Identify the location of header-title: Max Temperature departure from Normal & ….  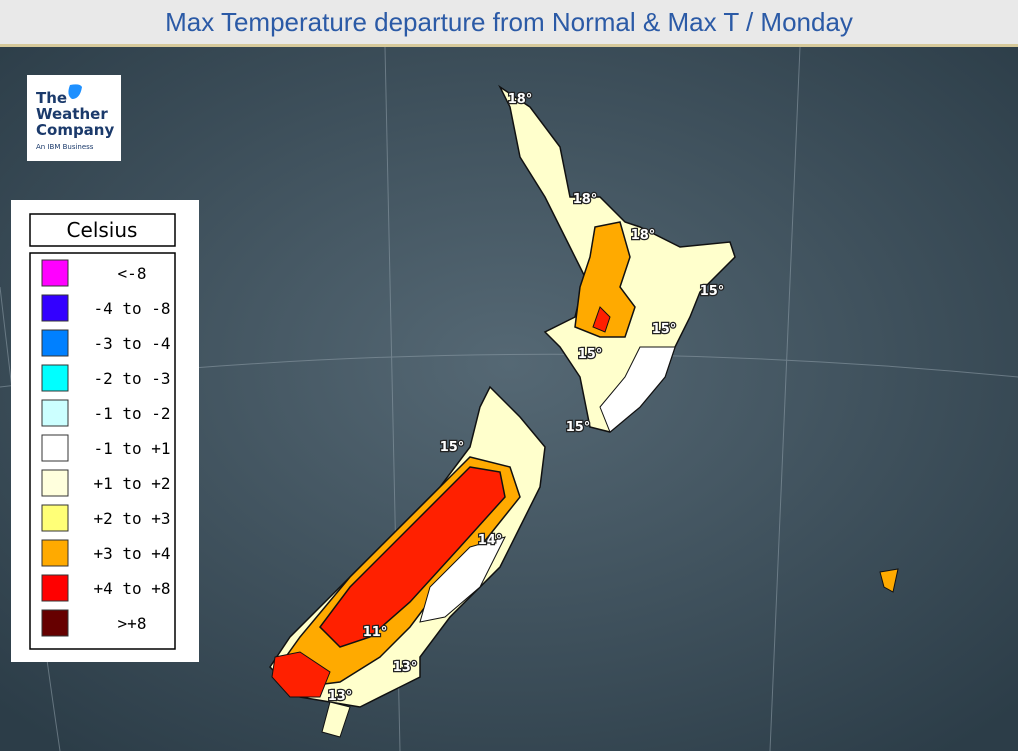
(509, 23).